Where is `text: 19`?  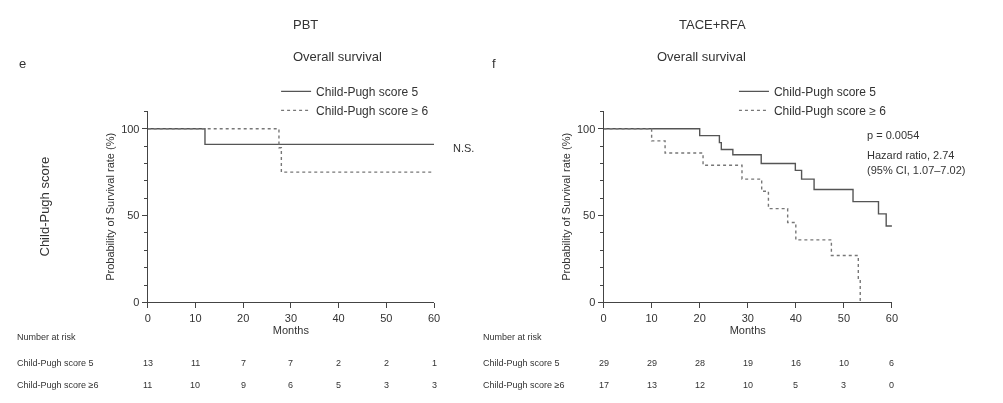
text: 19 is located at coordinates (748, 363).